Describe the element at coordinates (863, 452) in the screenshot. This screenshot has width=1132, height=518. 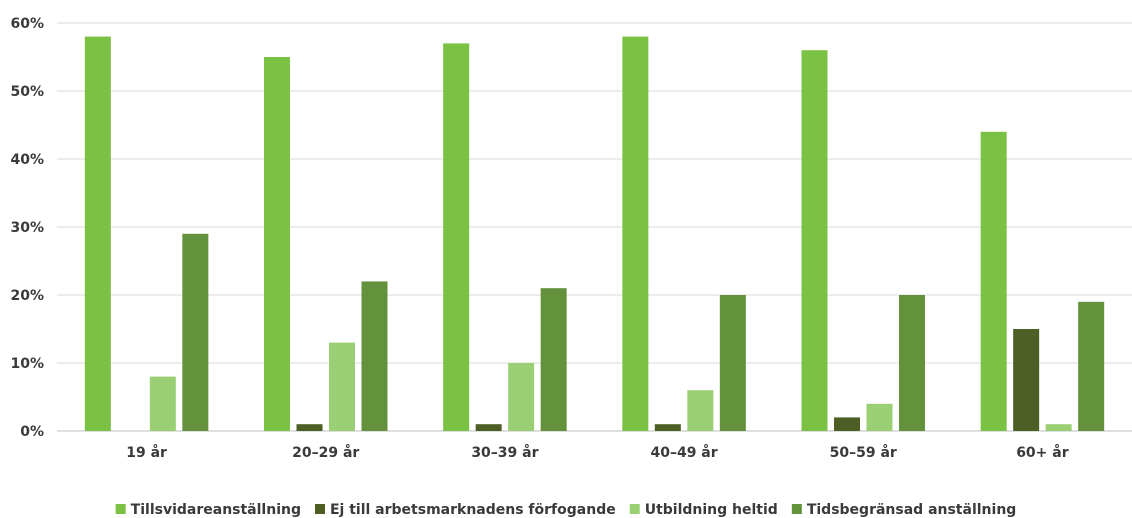
I see `x-category-label: 50–59 år` at that location.